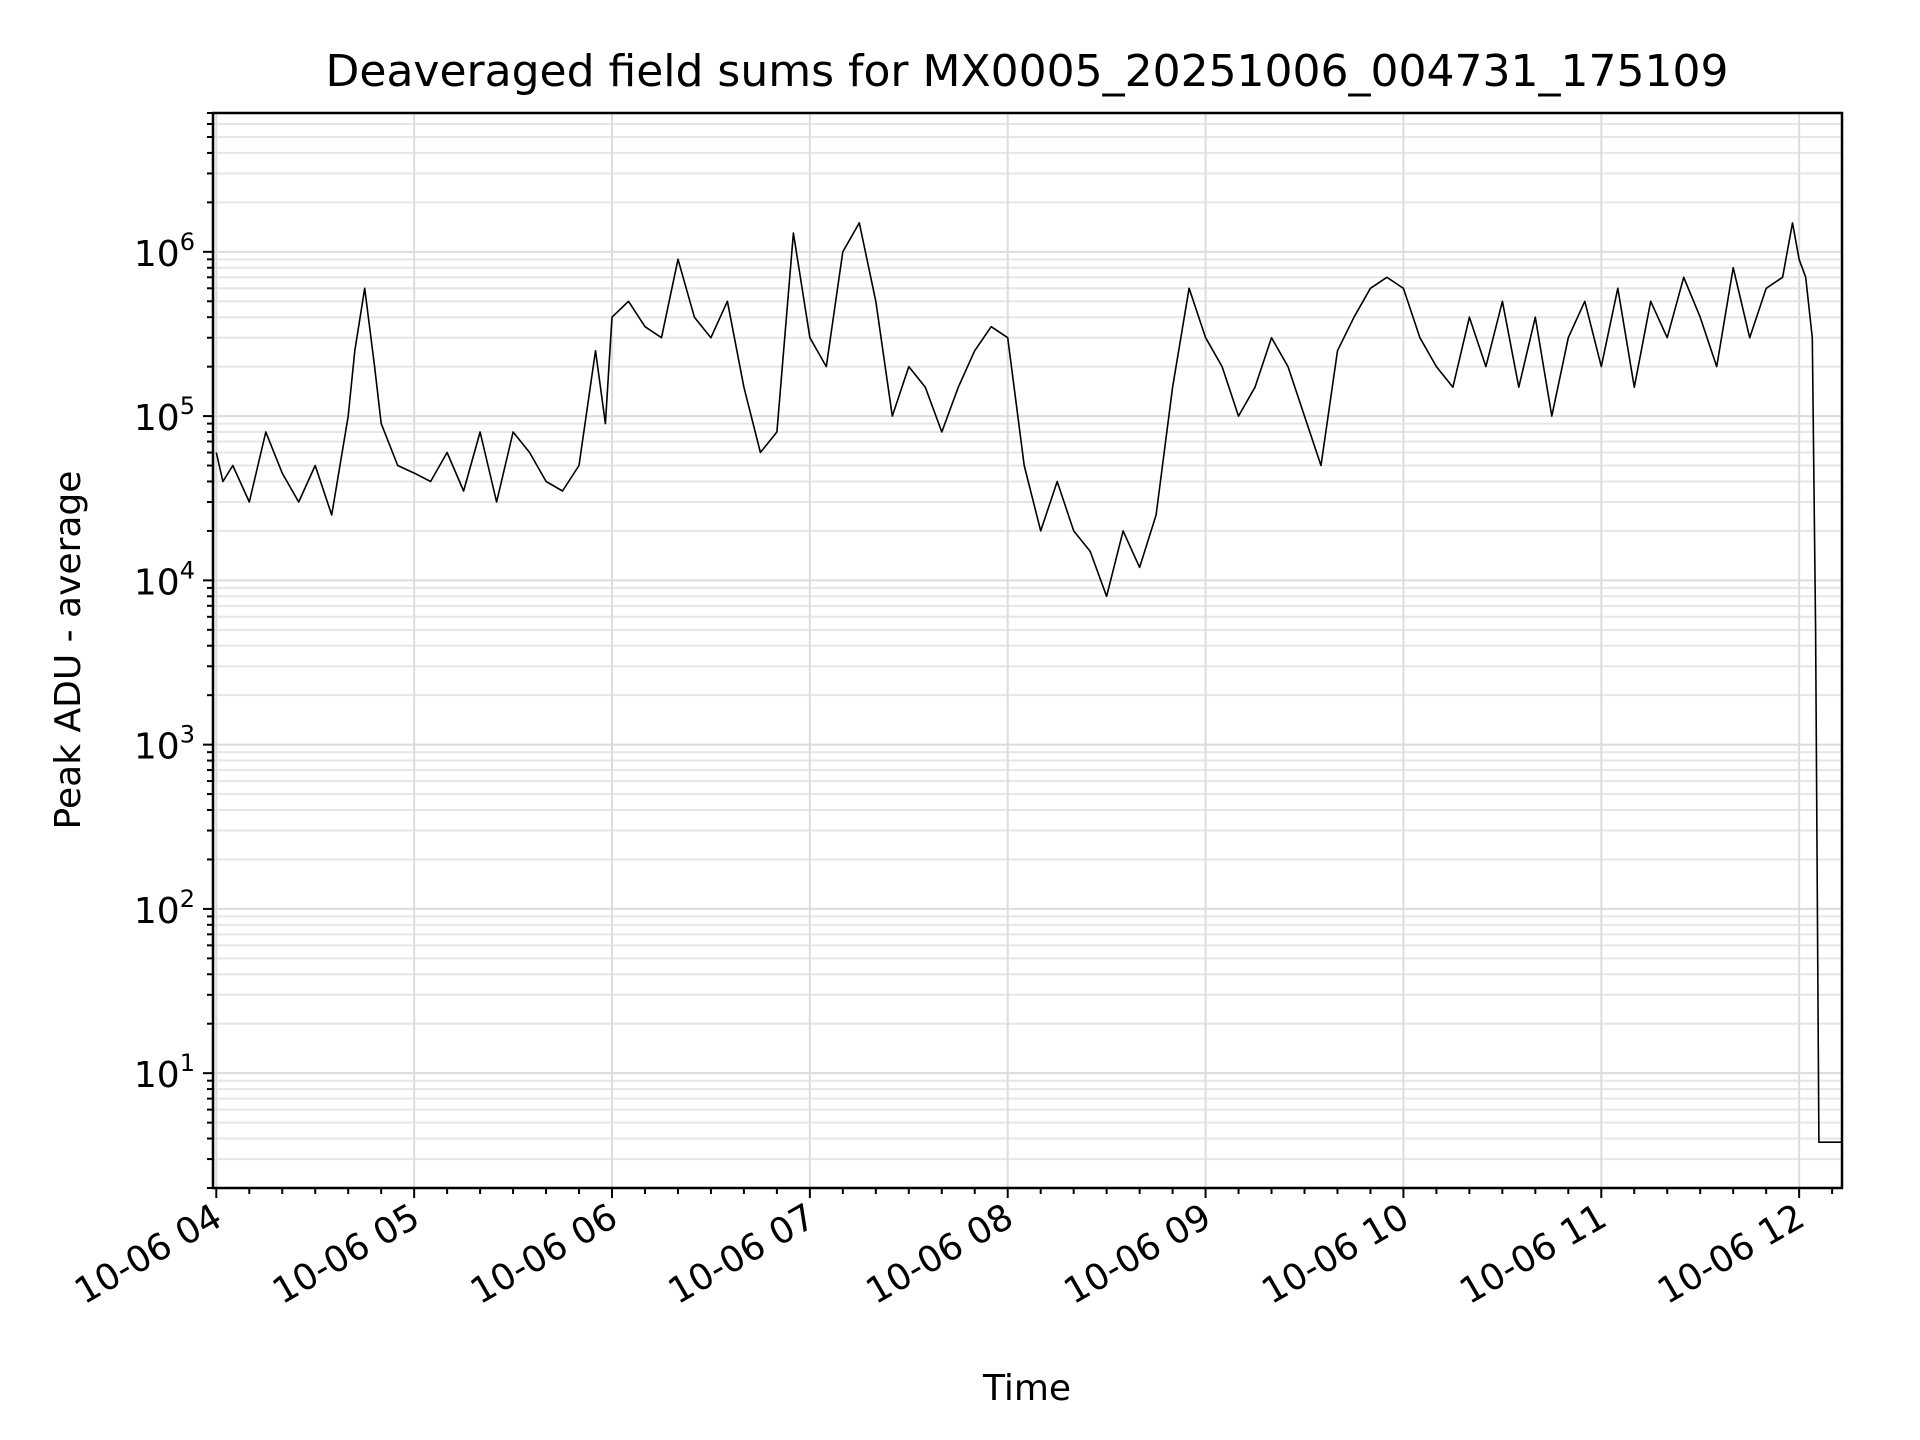  Describe the element at coordinates (164, 744) in the screenshot. I see `y-tick-label: 10³` at that location.